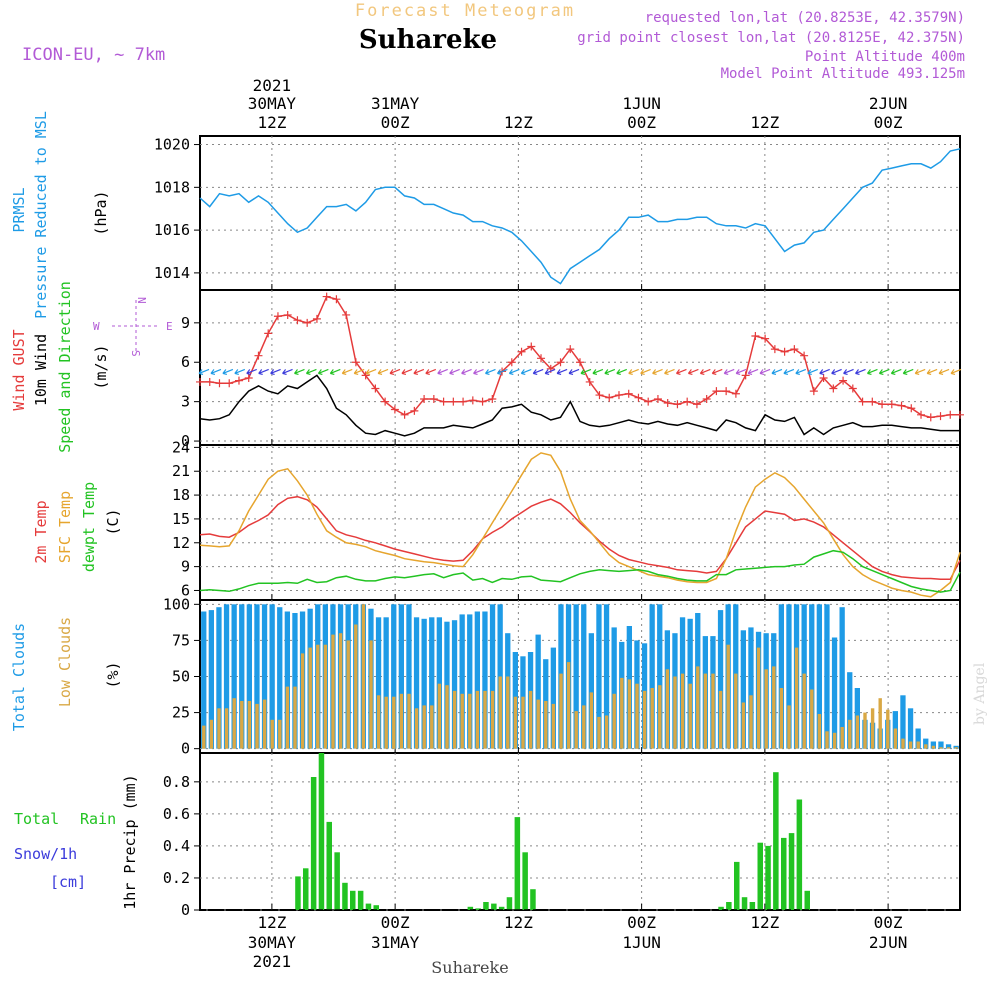 This screenshot has width=1000, height=1000. What do you see at coordinates (66, 674) in the screenshot?
I see `cloud-labels: Total Clouds Low Clouds (%)` at bounding box center [66, 674].